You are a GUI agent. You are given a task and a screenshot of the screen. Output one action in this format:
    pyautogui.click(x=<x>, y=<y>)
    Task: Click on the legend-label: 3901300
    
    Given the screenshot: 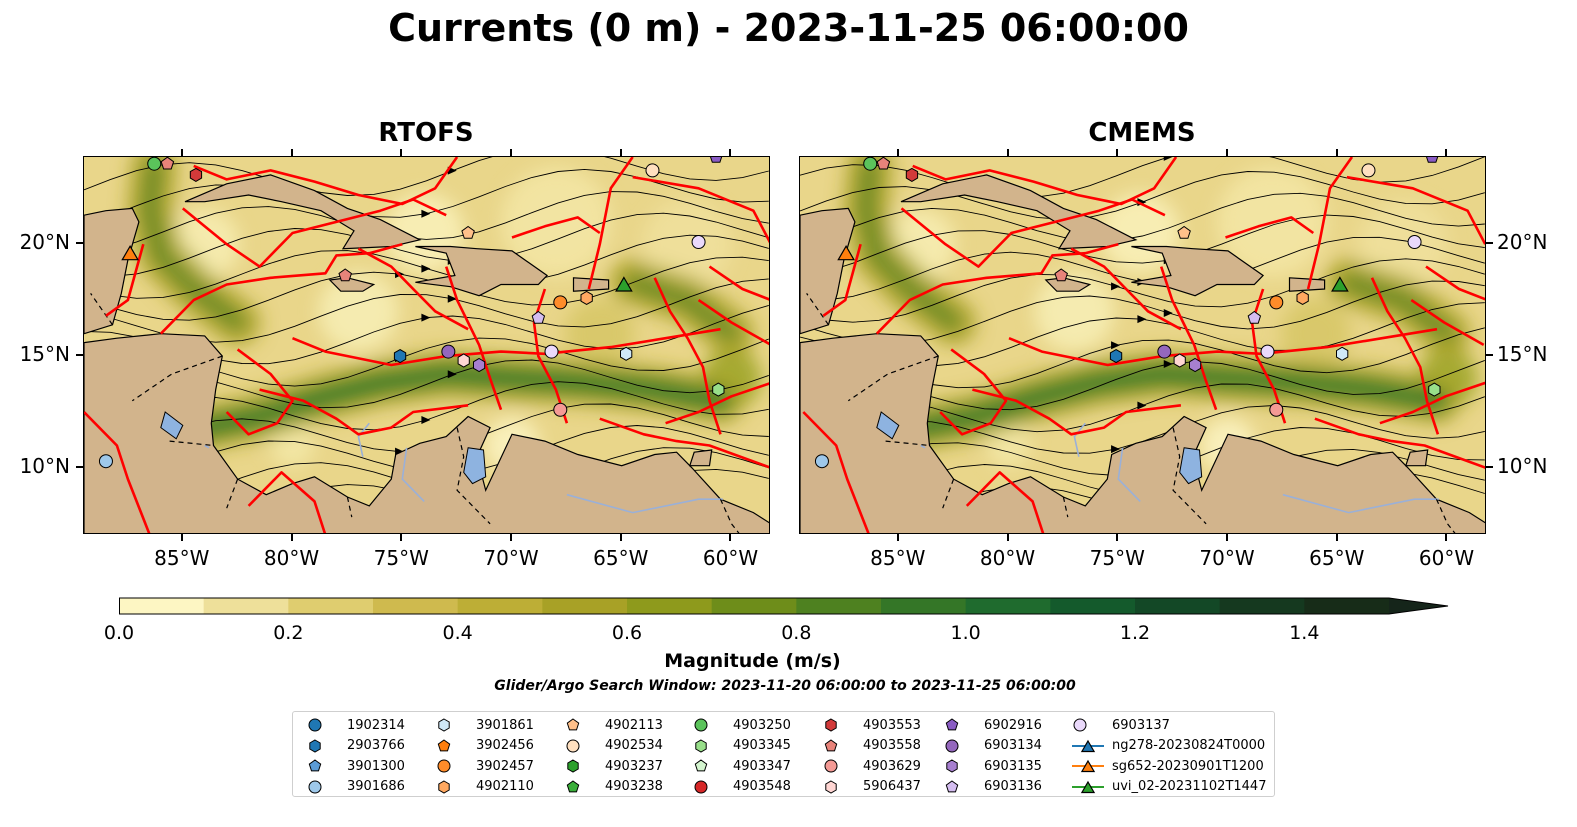 What is the action you would take?
    pyautogui.click(x=376, y=766)
    